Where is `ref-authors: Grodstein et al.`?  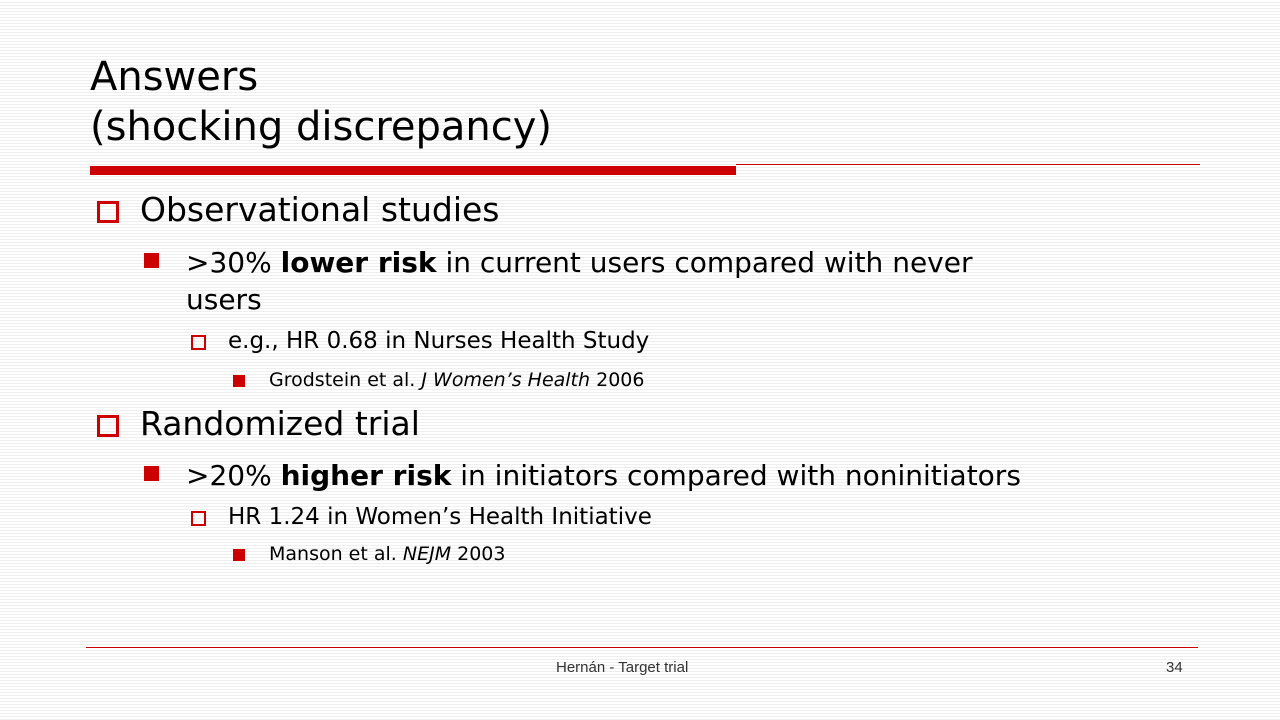
ref-authors: Grodstein et al. is located at coordinates (345, 380).